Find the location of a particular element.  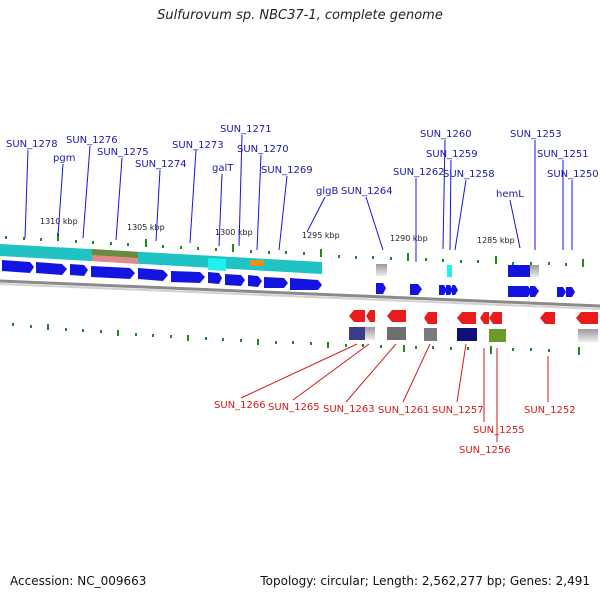

gene-label-sun-1251: SUN_1251 is located at coordinates (563, 154).